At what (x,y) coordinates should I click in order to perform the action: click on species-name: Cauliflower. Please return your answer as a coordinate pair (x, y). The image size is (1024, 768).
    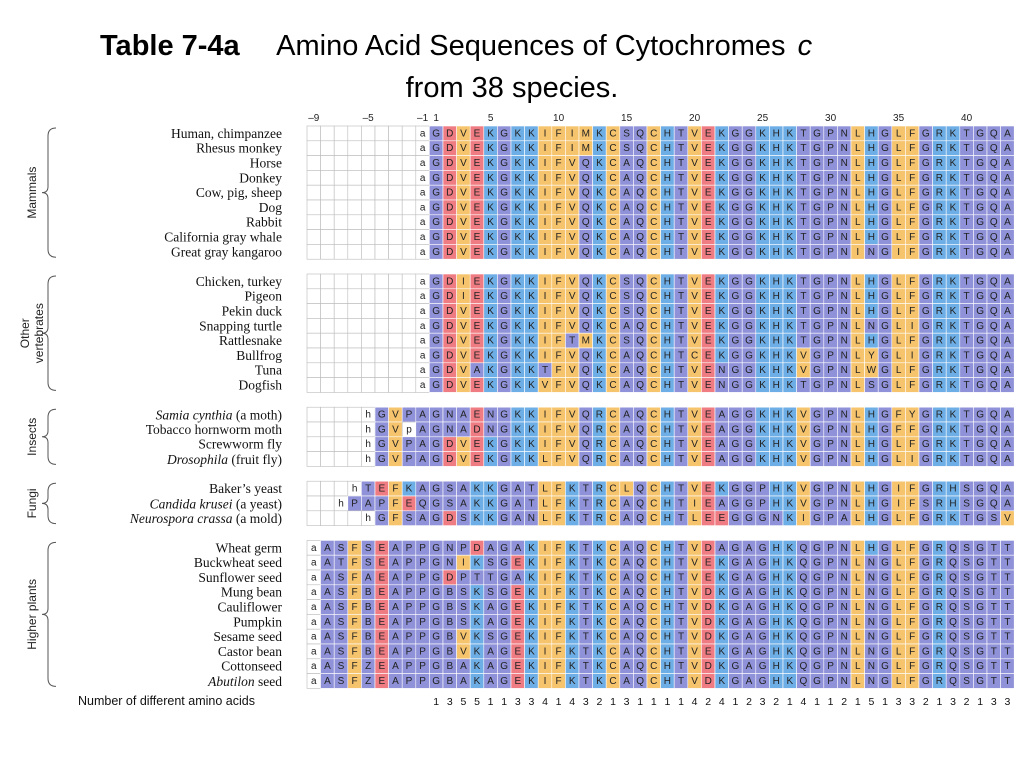
    Looking at the image, I should click on (250, 607).